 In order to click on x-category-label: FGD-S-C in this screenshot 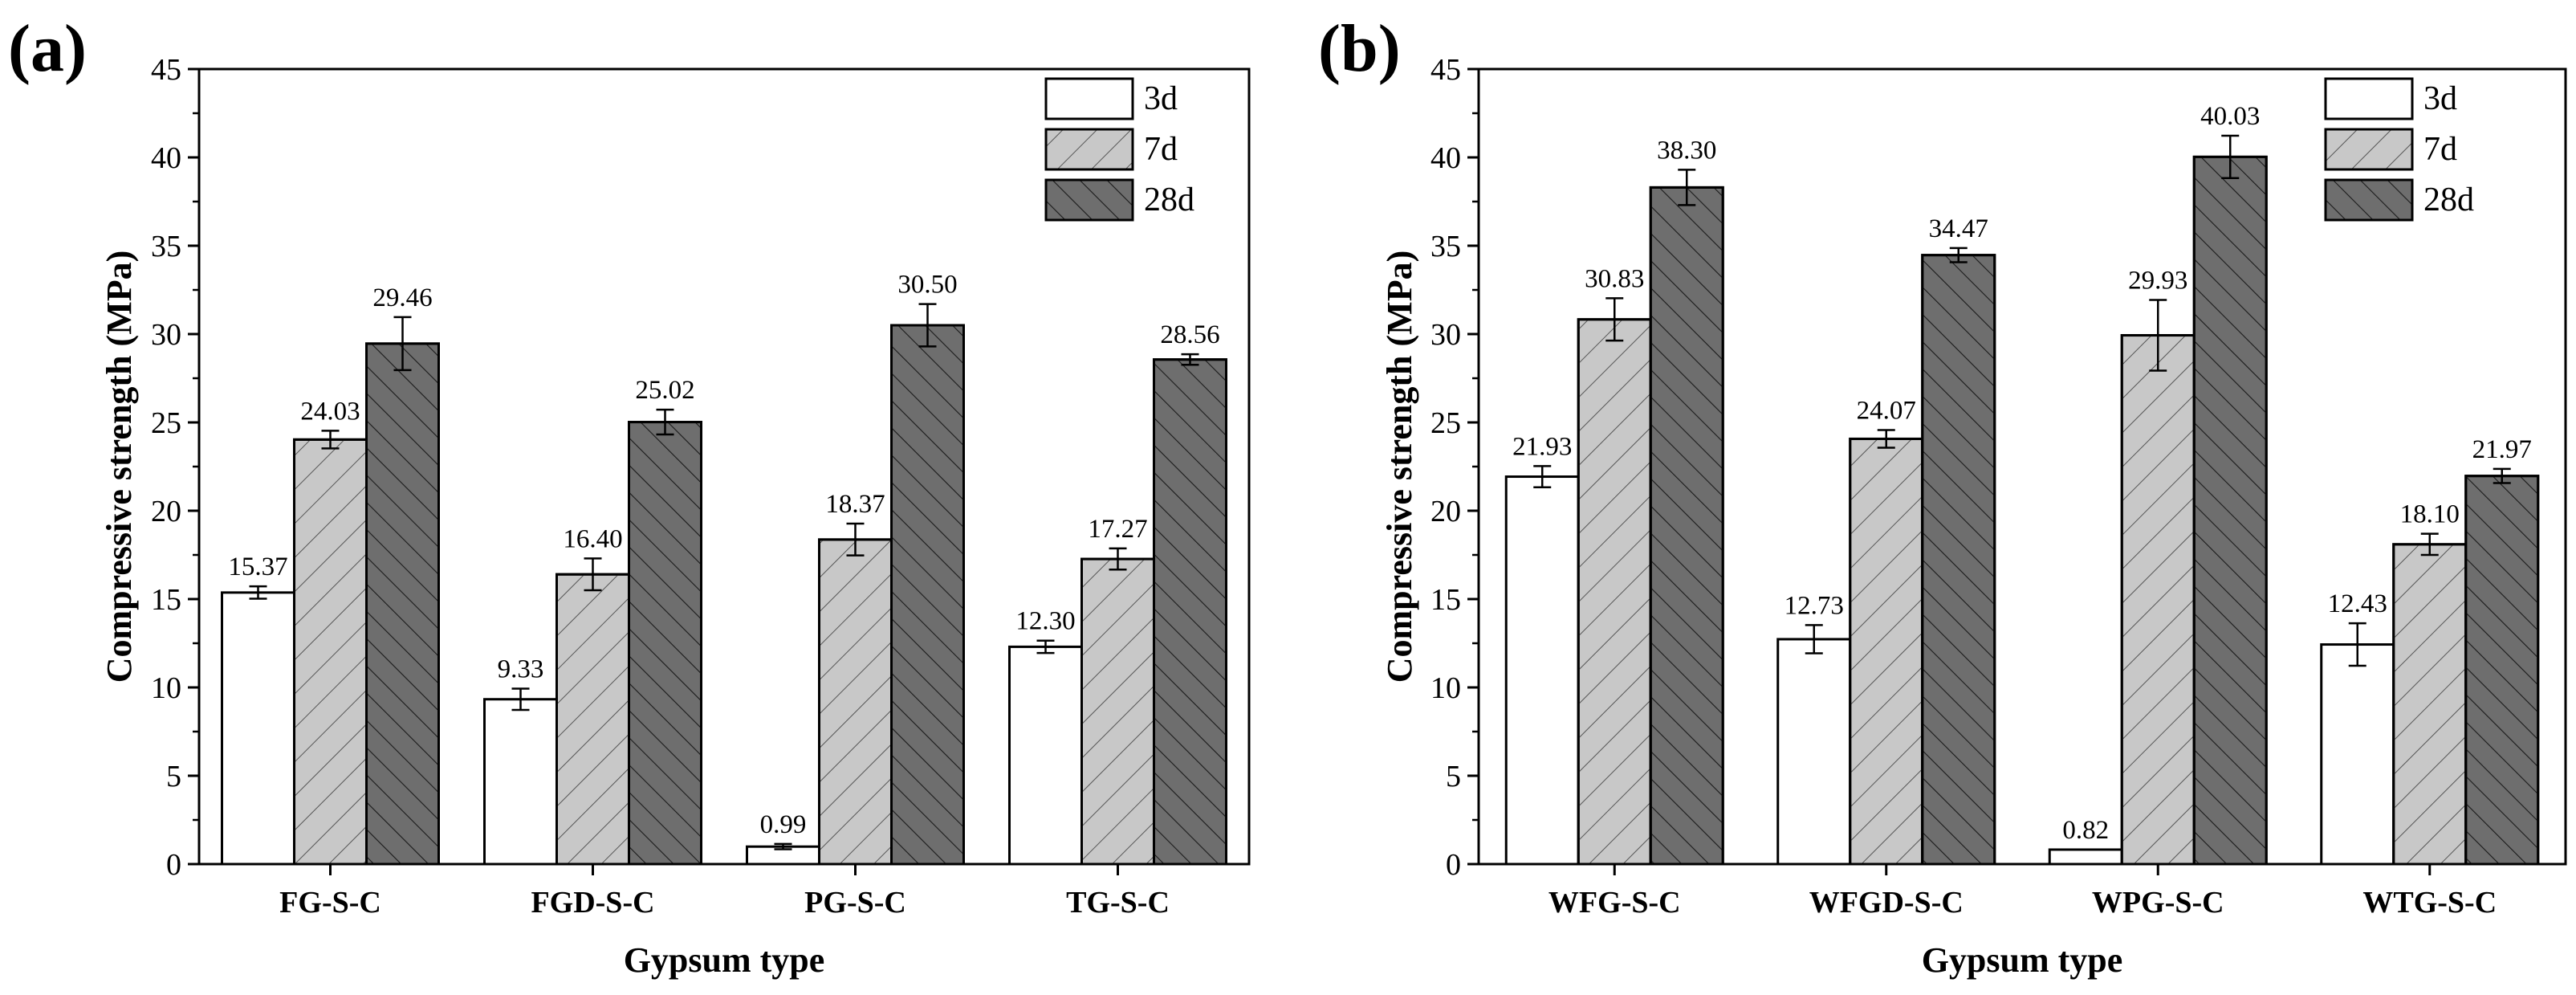, I will do `click(592, 903)`.